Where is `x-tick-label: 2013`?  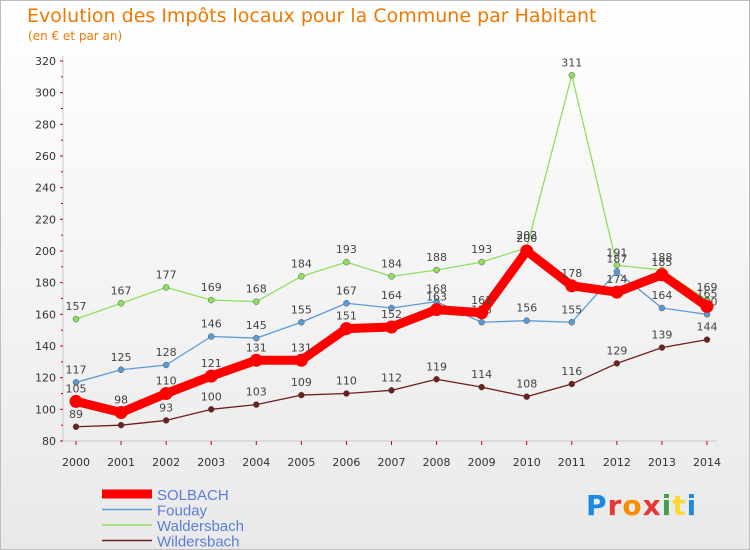 x-tick-label: 2013 is located at coordinates (662, 462).